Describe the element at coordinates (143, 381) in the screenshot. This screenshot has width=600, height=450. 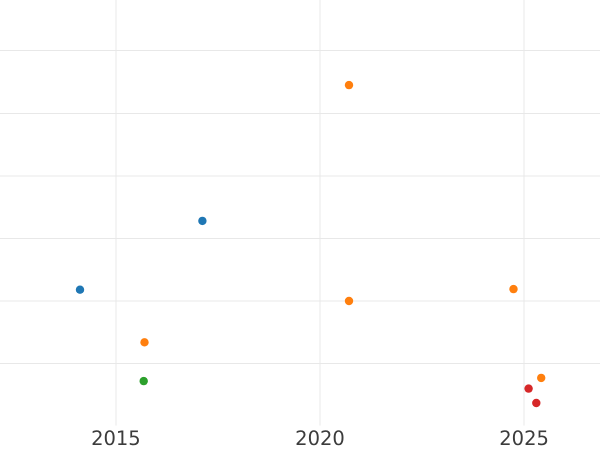
I see `series-green-point` at that location.